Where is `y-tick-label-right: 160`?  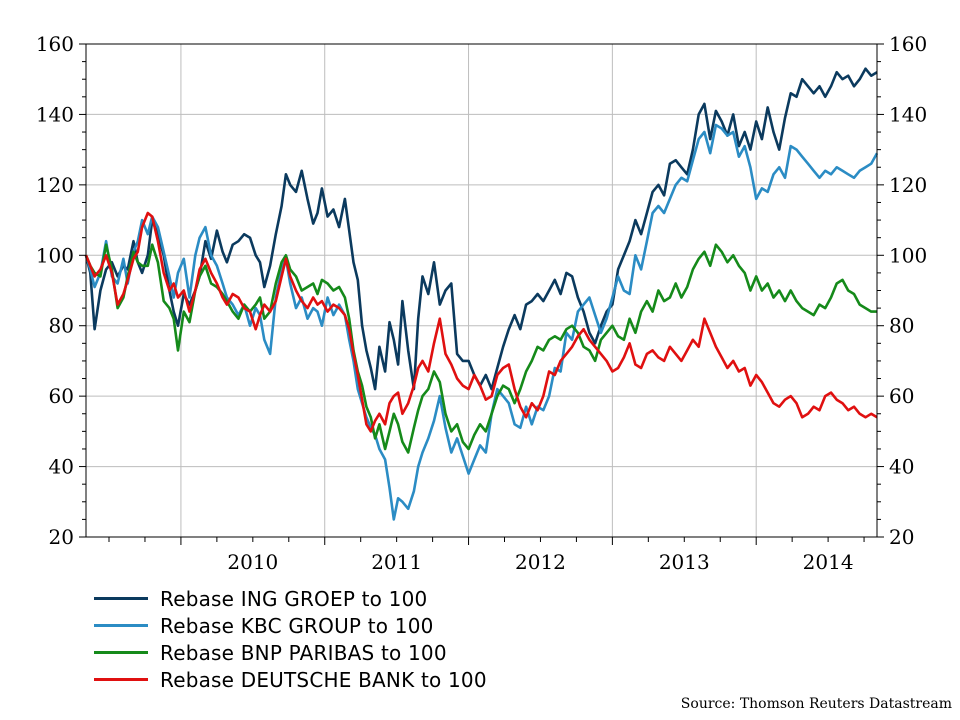 y-tick-label-right: 160 is located at coordinates (908, 44).